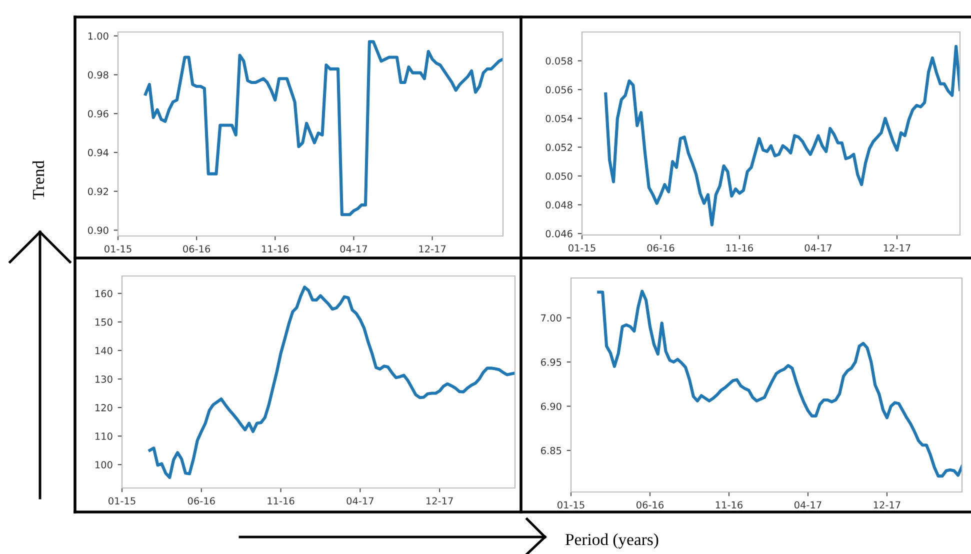 This screenshot has height=554, width=971. Describe the element at coordinates (98, 230) in the screenshot. I see `y-tick-label: 0.90` at that location.